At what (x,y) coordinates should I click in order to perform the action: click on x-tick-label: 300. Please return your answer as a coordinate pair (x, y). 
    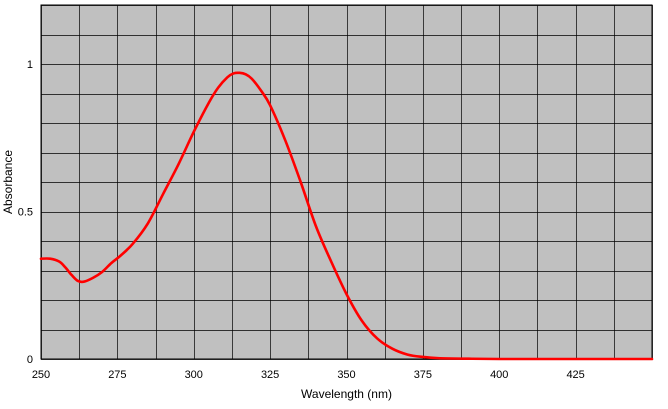
    Looking at the image, I should click on (194, 375).